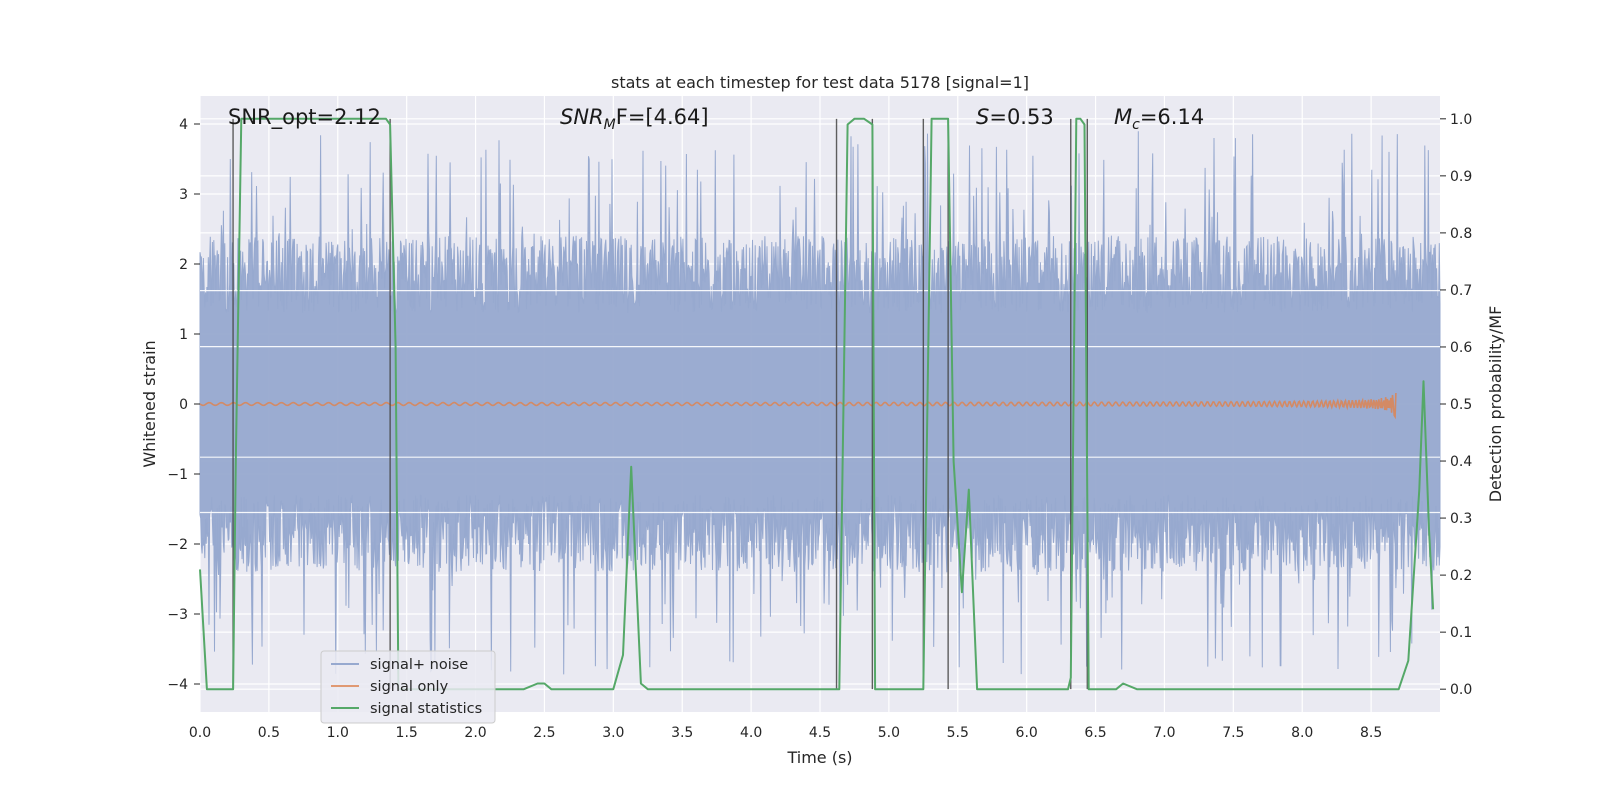 The width and height of the screenshot is (1600, 800). What do you see at coordinates (1461, 234) in the screenshot?
I see `y-right-tick-label: 0.8` at bounding box center [1461, 234].